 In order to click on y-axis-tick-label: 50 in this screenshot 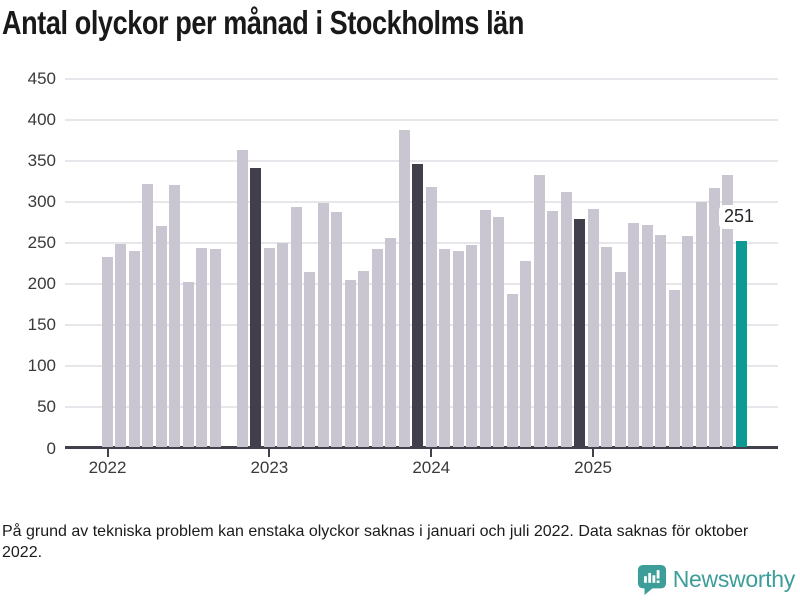, I will do `click(46, 406)`.